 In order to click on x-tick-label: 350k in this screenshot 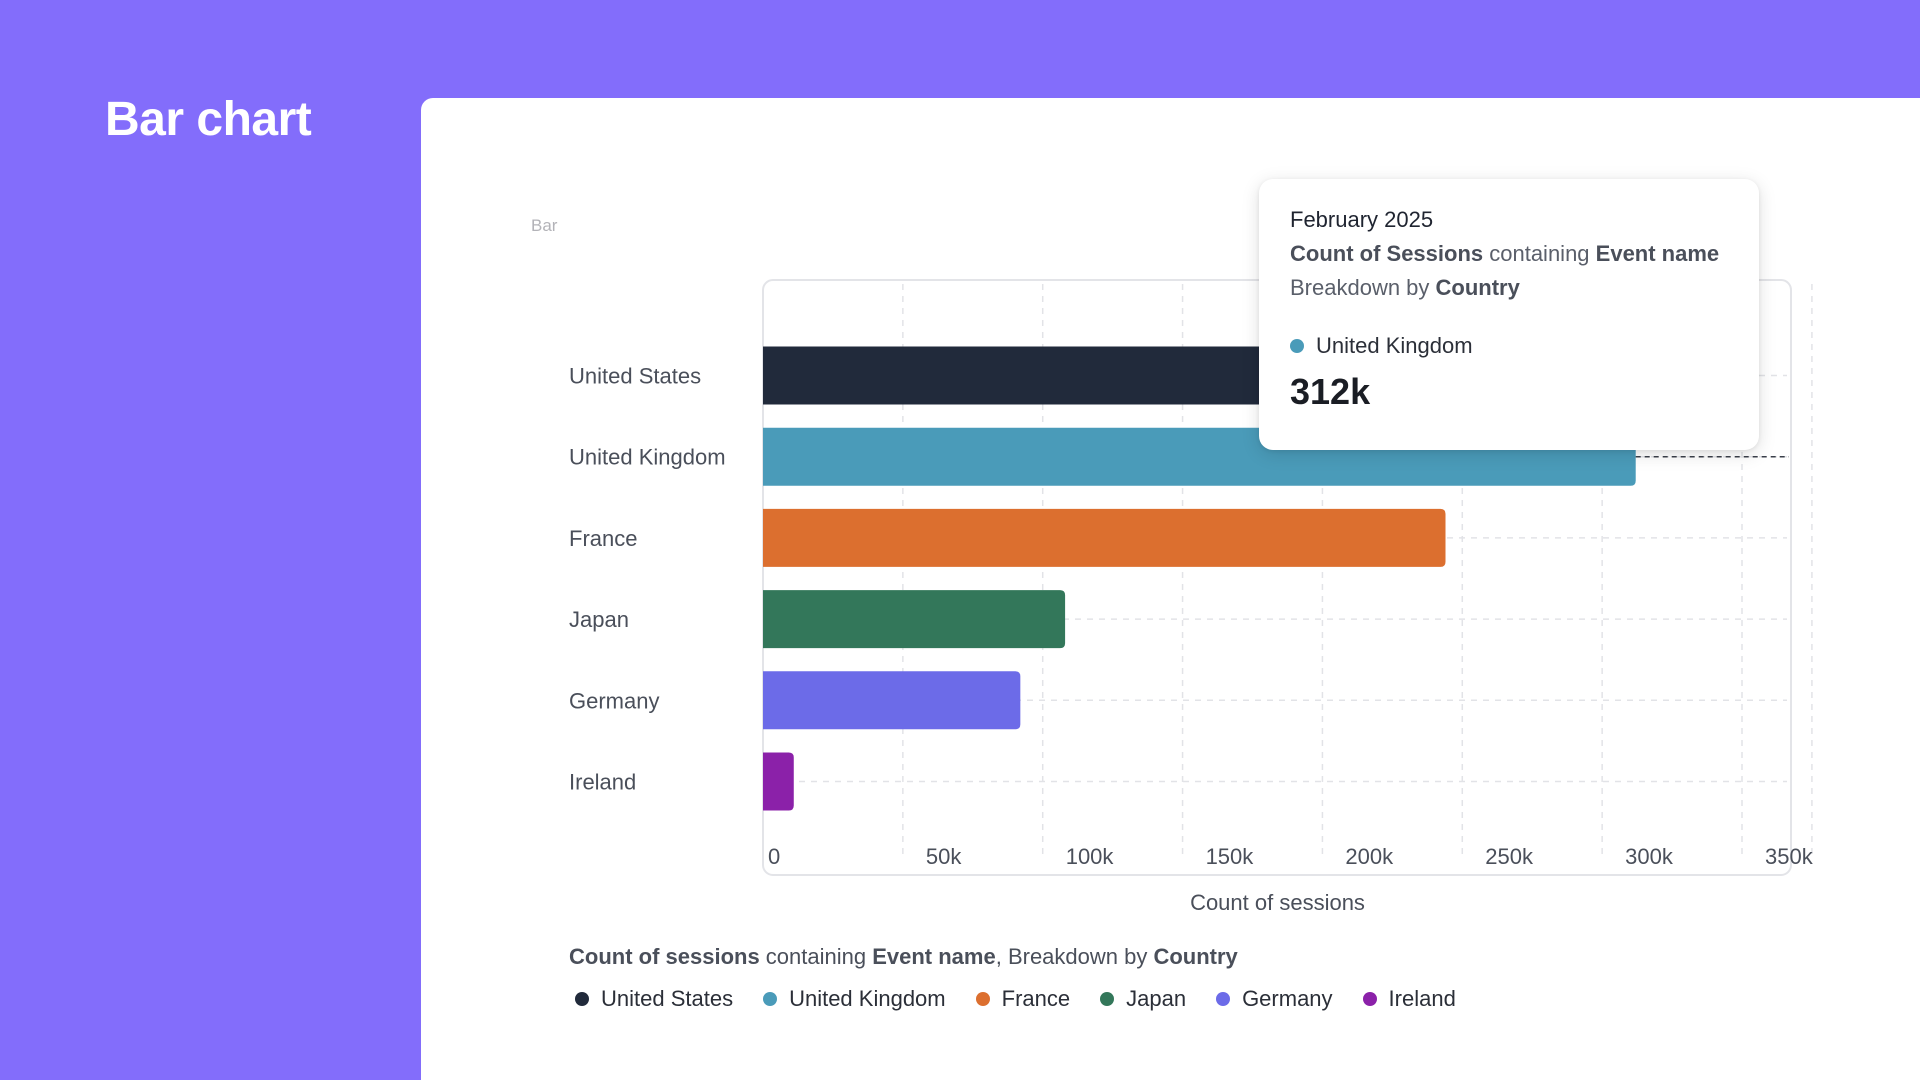, I will do `click(1789, 856)`.